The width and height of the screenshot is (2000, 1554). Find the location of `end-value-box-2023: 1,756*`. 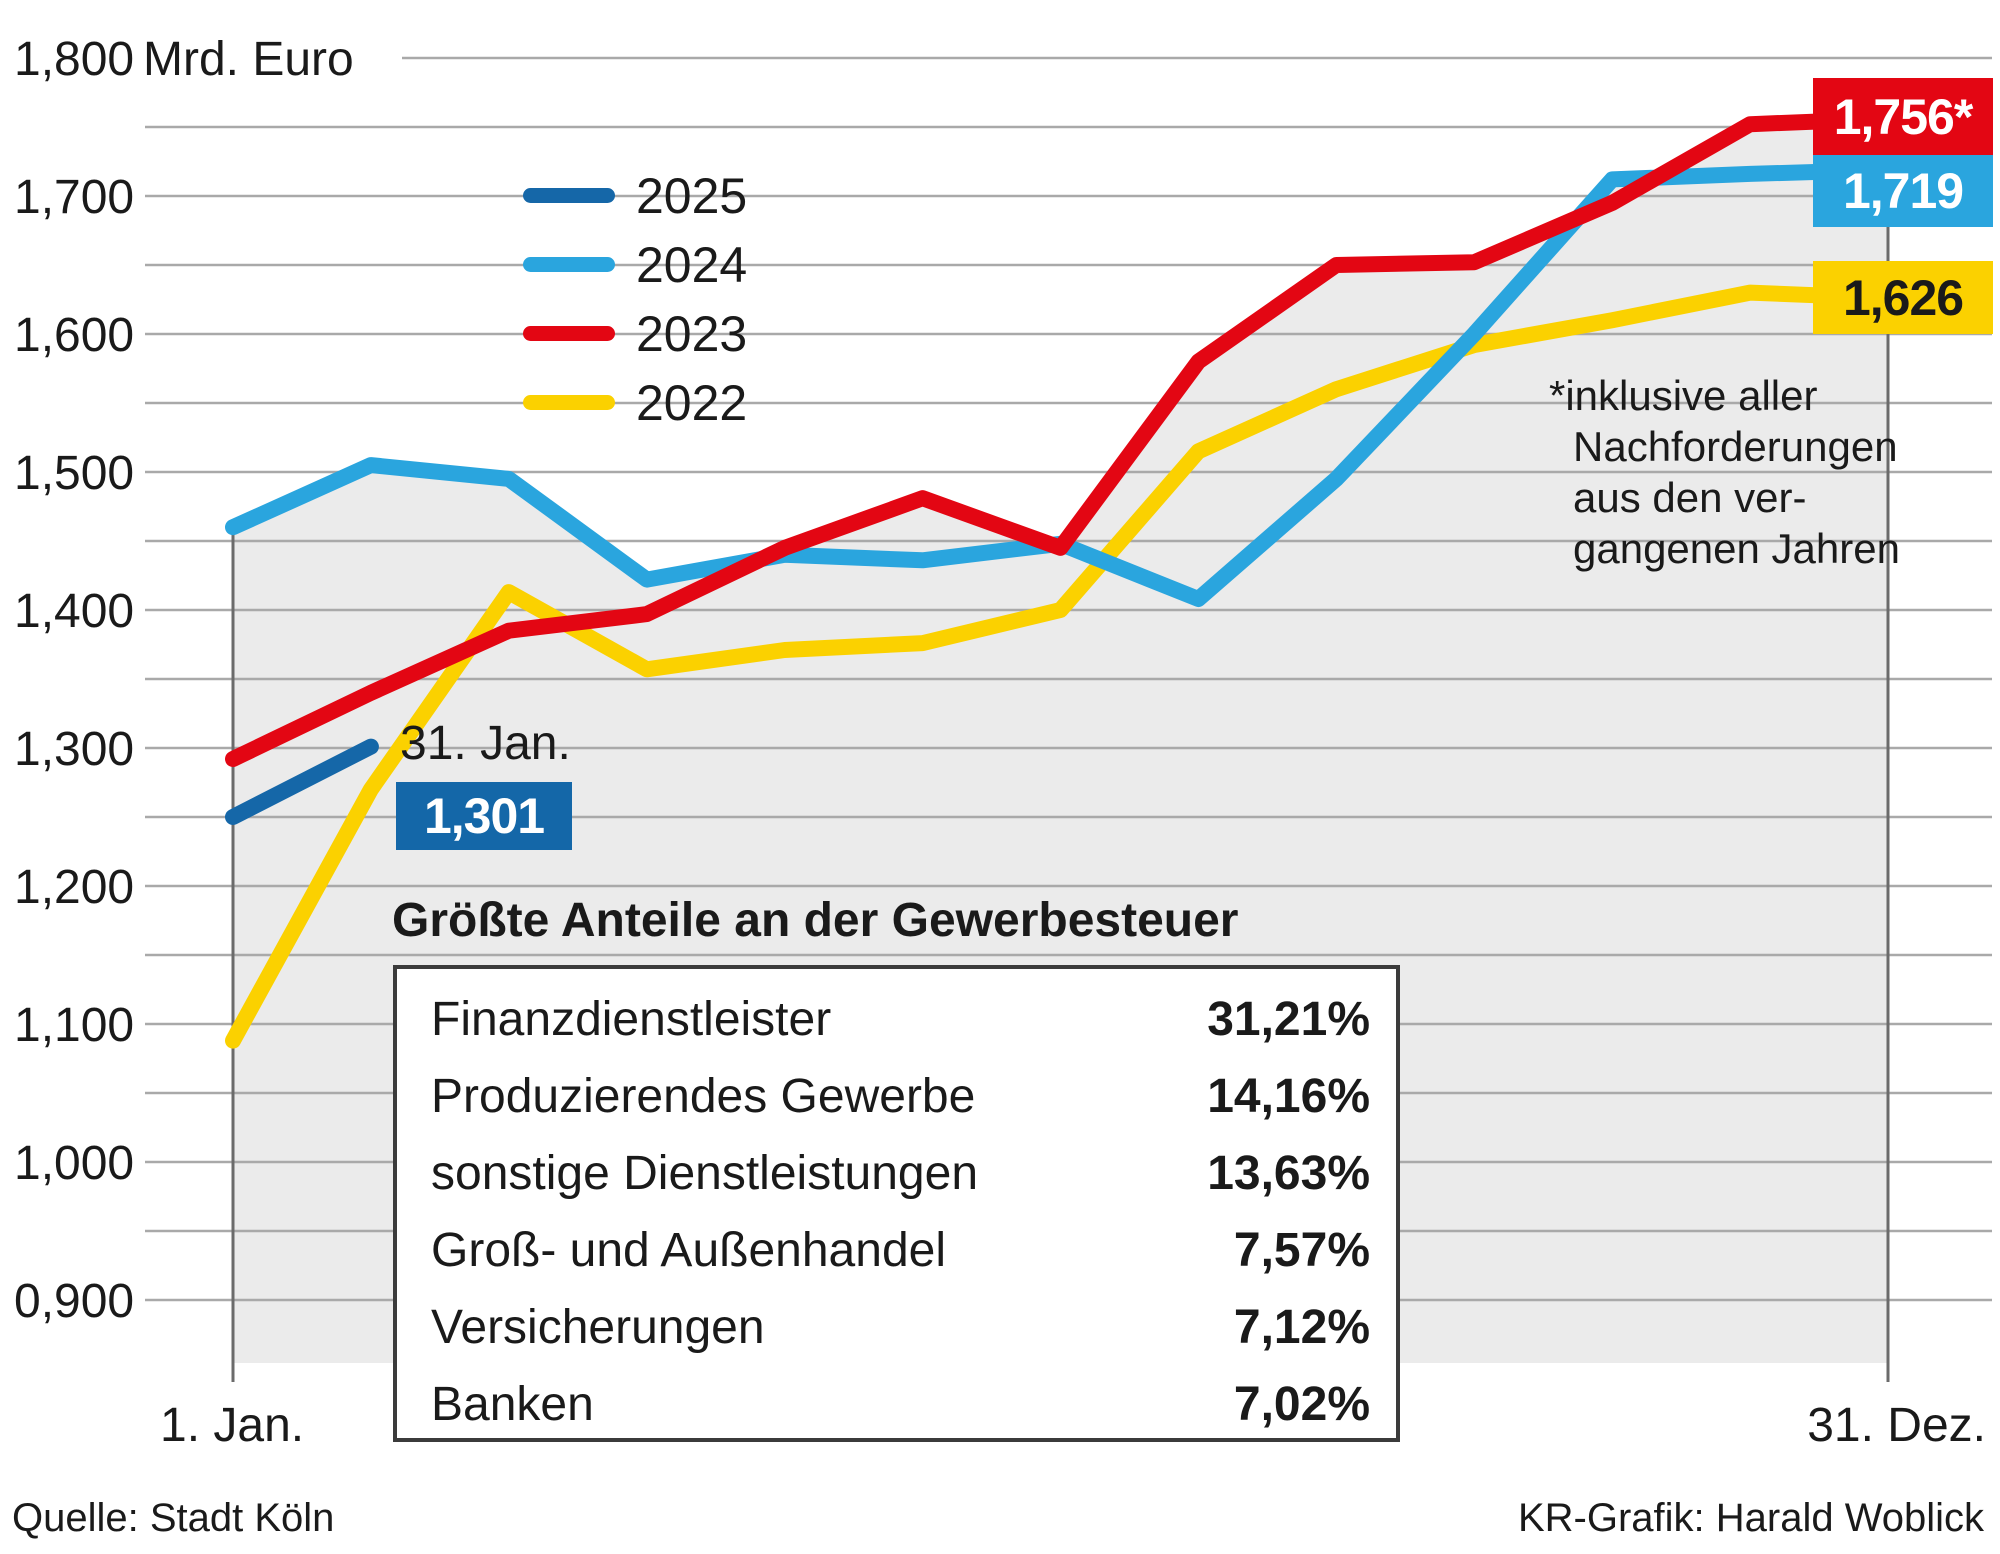

end-value-box-2023: 1,756* is located at coordinates (1903, 116).